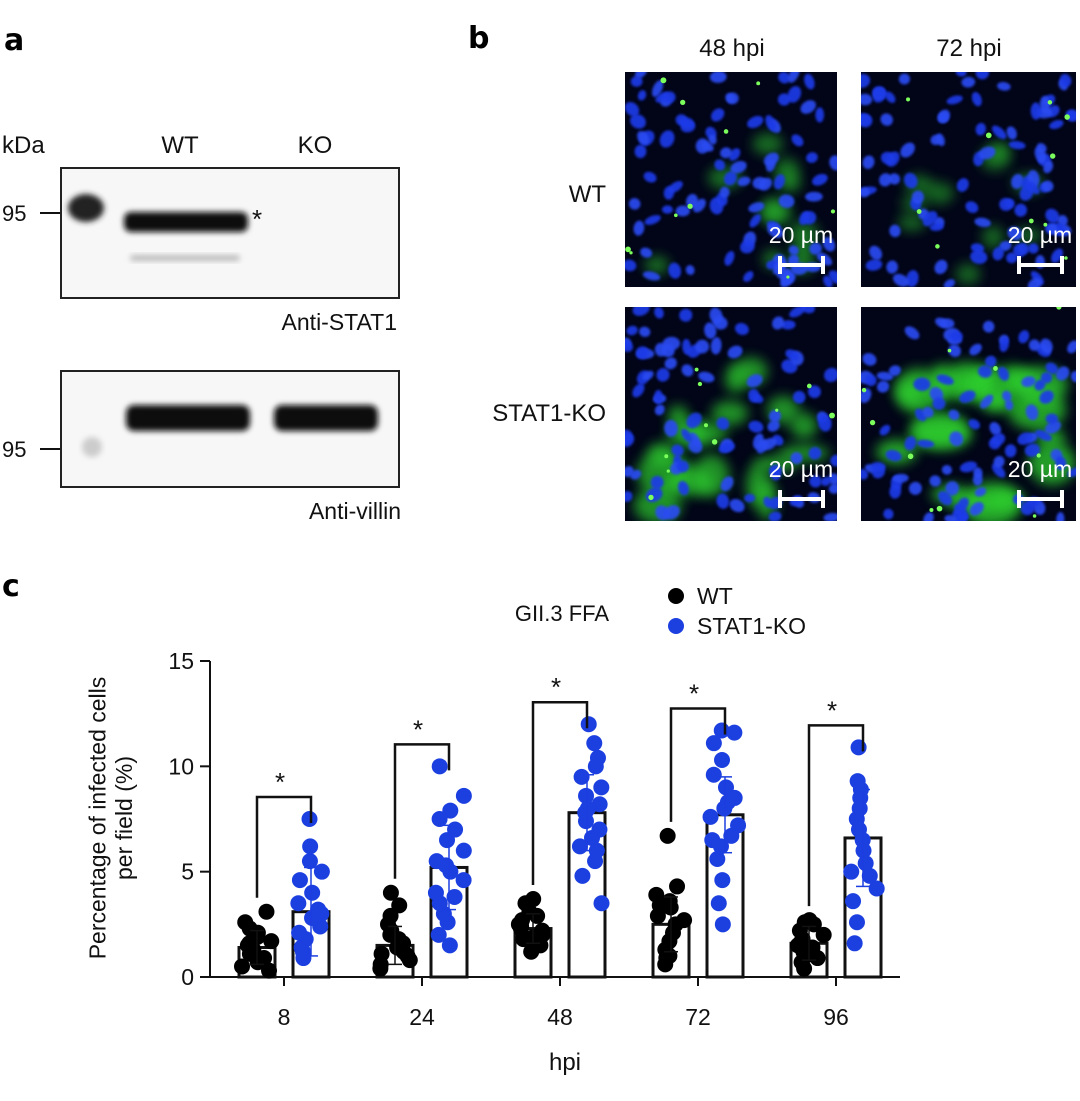 This screenshot has width=1080, height=1101. Describe the element at coordinates (737, 611) in the screenshot. I see `chart-legend: WT STAT1-KO` at that location.